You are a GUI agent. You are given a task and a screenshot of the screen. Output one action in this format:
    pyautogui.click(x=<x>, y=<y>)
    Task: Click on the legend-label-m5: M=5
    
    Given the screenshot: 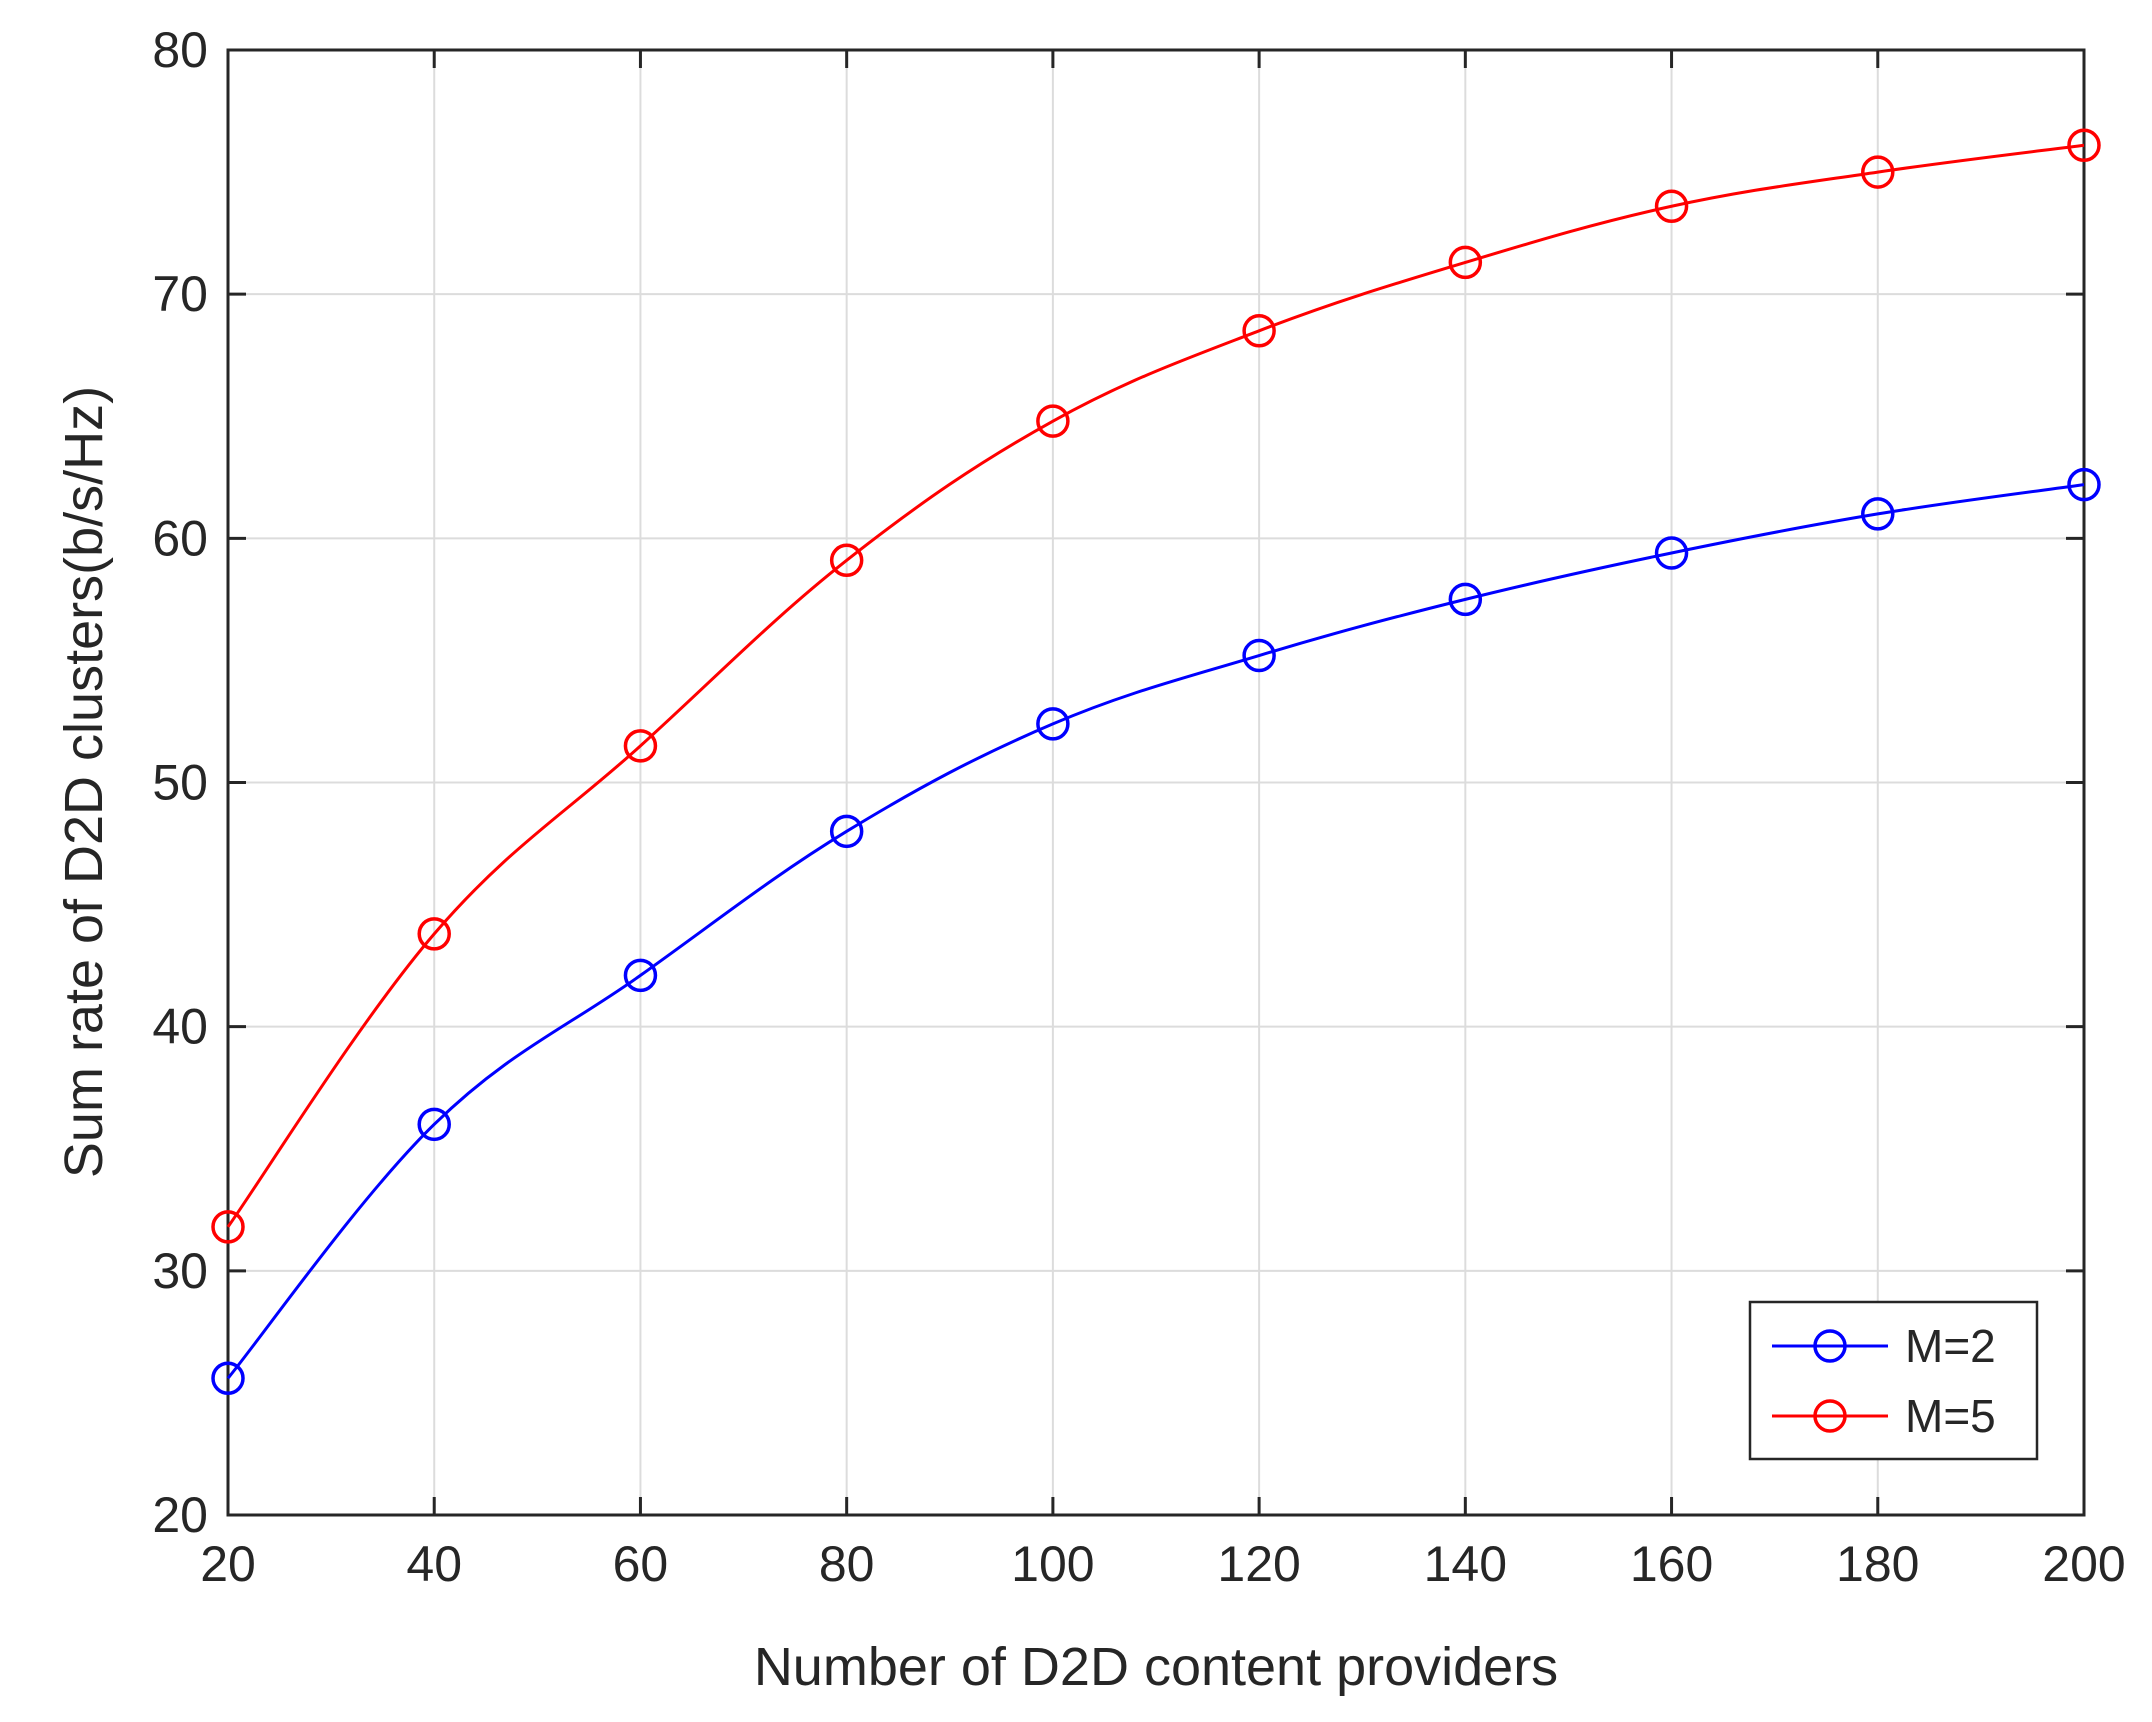 What is the action you would take?
    pyautogui.click(x=1950, y=1416)
    